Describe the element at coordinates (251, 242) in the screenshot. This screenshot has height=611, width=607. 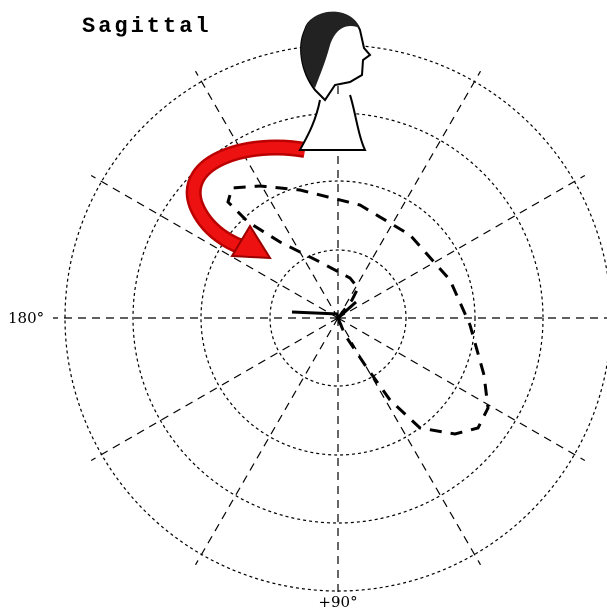
I see `rotation-arrowhead` at that location.